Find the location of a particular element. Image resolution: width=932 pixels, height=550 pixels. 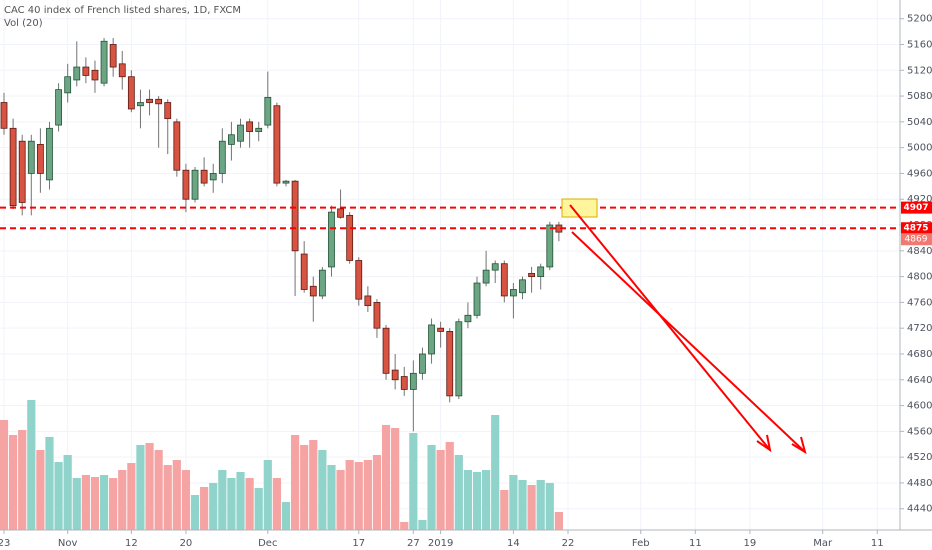

y-tick-label: 4920 is located at coordinates (919, 199).